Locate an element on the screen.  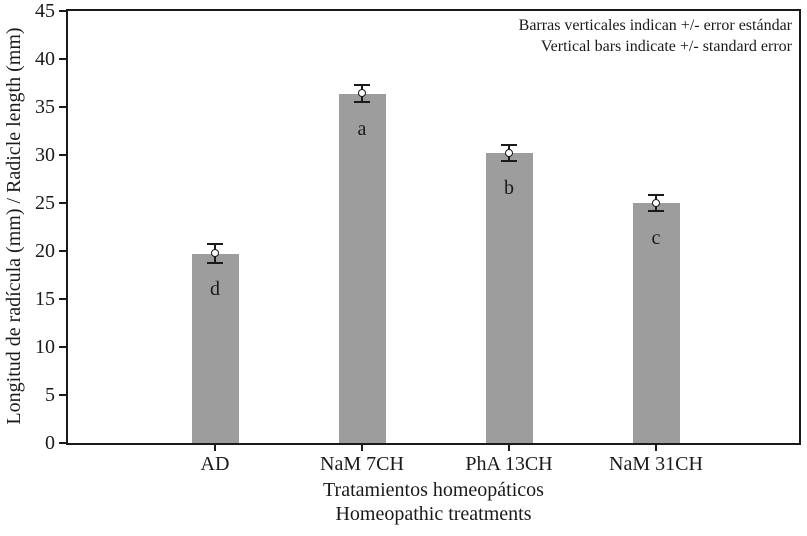
y-axis-tick-label: 5 is located at coordinates (50, 395).